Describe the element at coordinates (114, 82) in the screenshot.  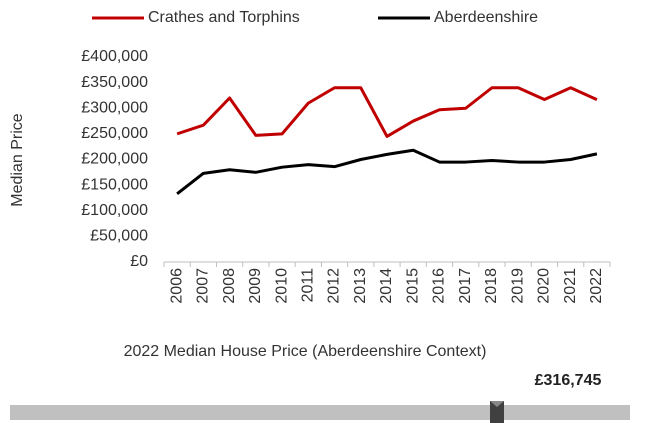
I see `y-tick-label: £350,000` at that location.